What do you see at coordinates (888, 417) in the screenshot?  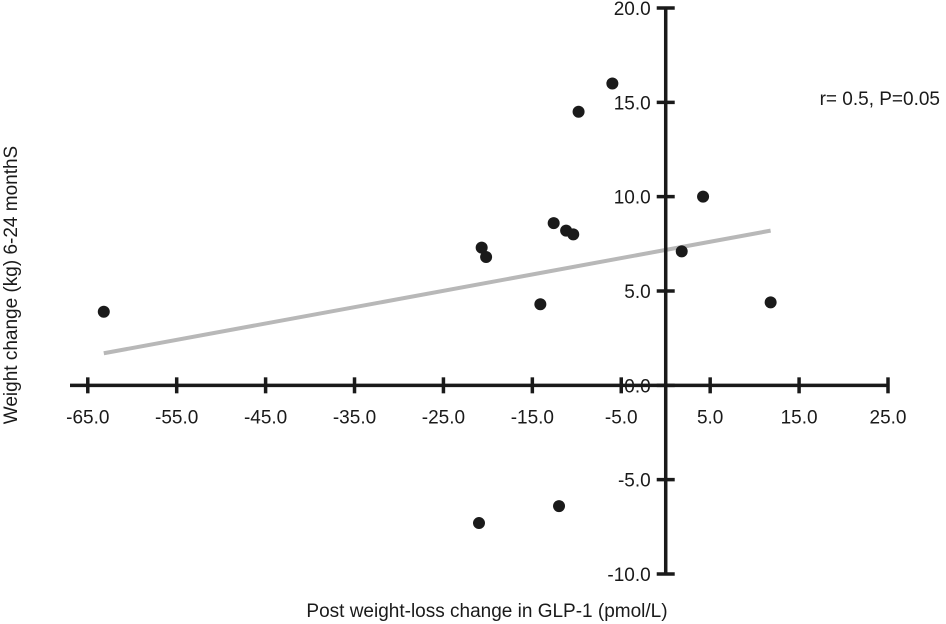 I see `x-tick-label: 25.0` at bounding box center [888, 417].